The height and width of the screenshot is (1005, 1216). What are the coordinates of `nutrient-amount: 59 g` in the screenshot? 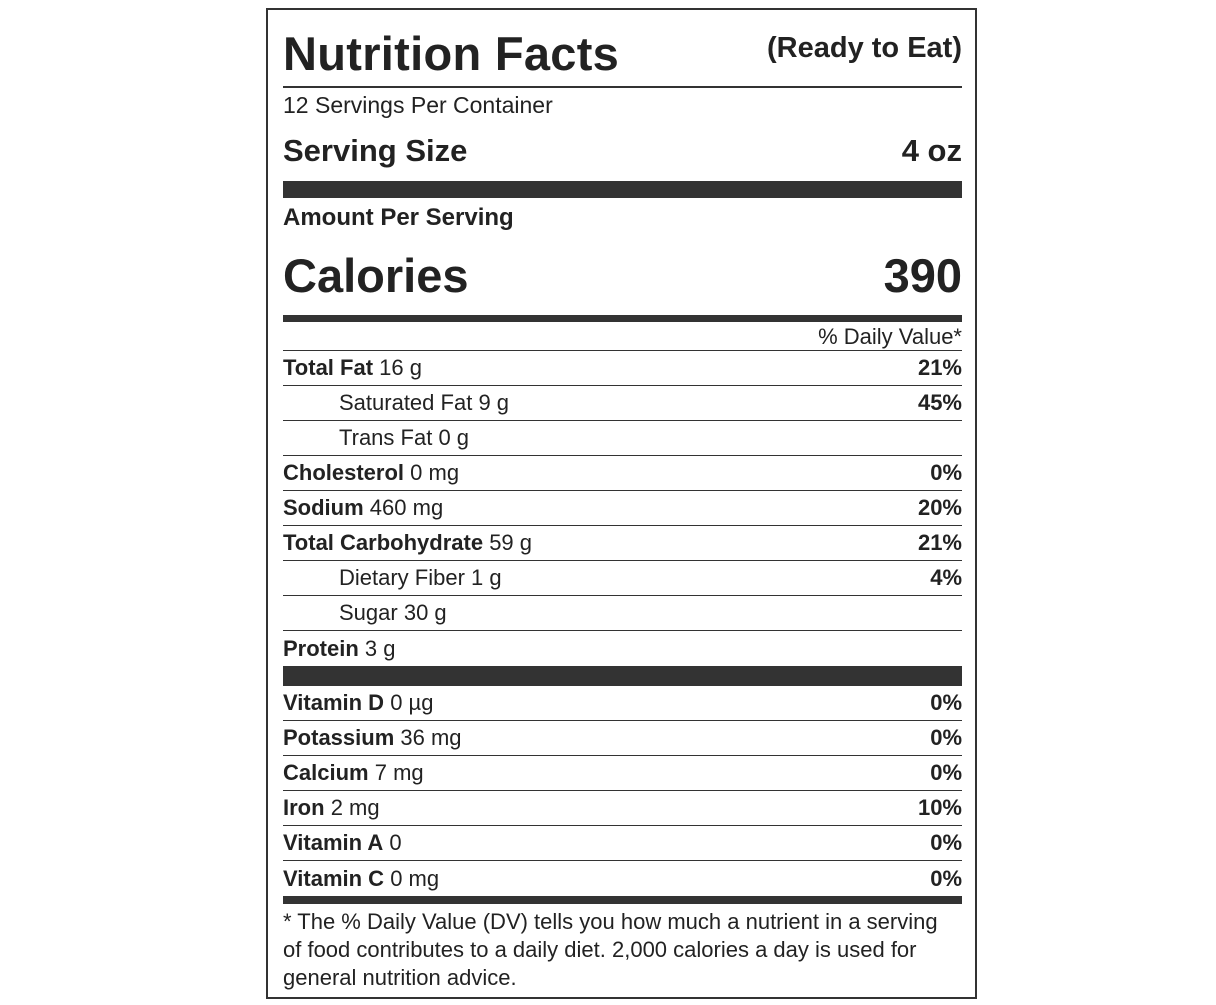 It's located at (511, 542).